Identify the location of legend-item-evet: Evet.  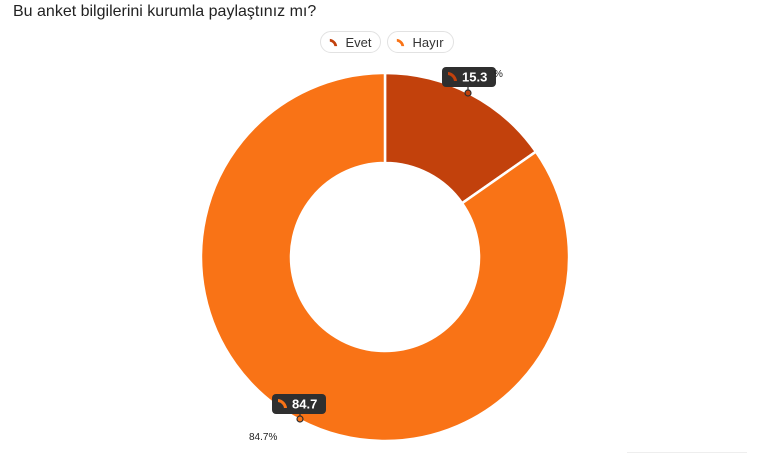
(351, 42).